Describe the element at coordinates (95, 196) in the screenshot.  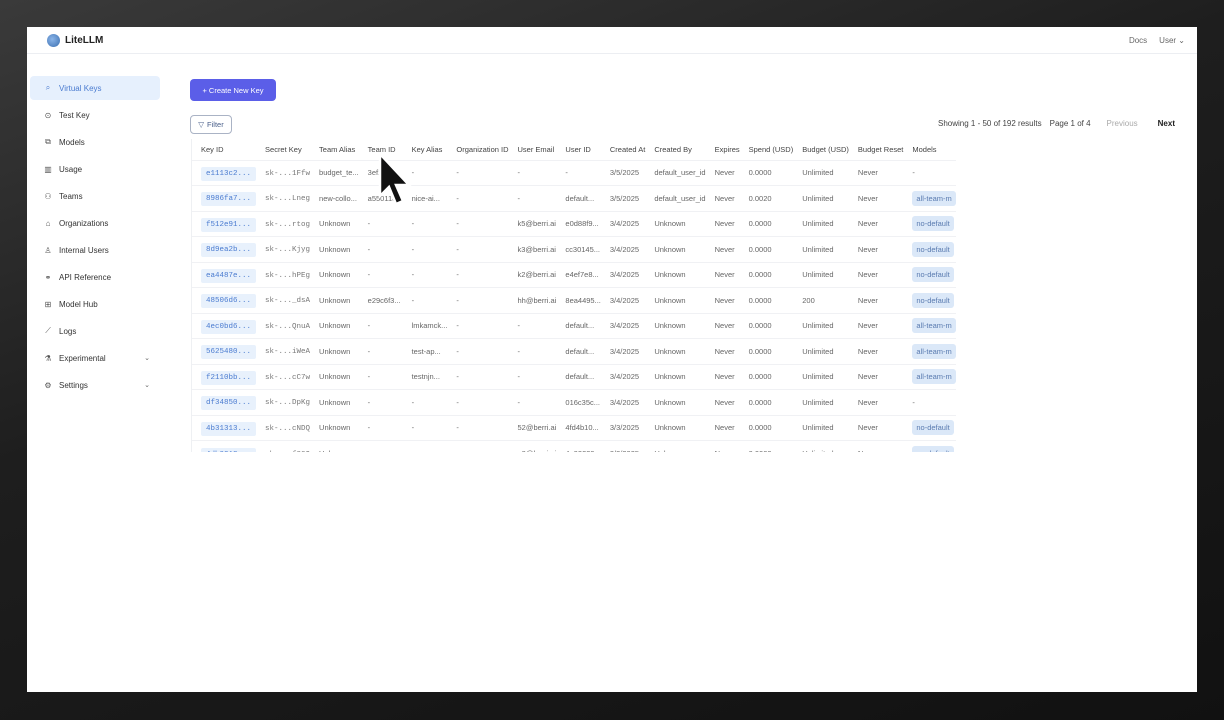
I see `sidebar-item-teams: ⚇ Teams` at that location.